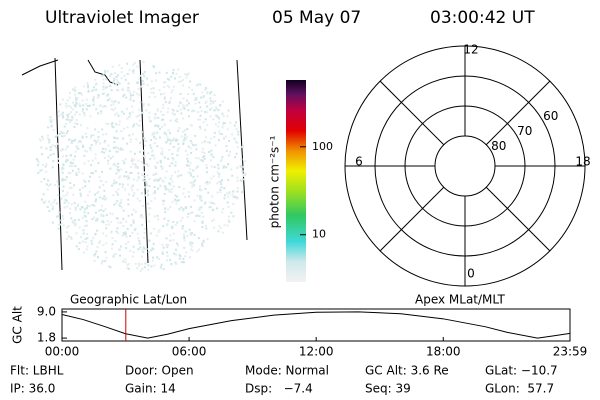 The width and height of the screenshot is (600, 400). I want to click on info-field: Door: Open, so click(159, 371).